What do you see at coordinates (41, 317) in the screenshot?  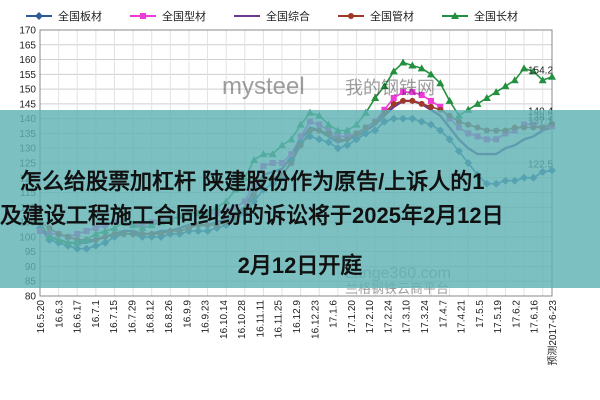 I see `x-tick-label: 16.5.20` at bounding box center [41, 317].